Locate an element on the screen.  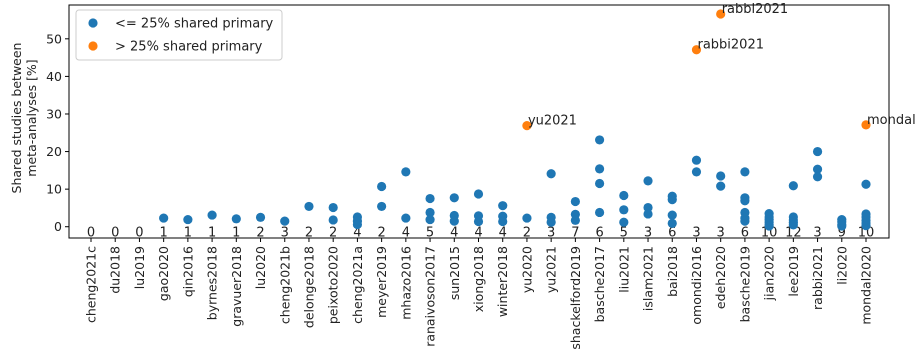
x-tick-label: rabbi2021 is located at coordinates (817, 278).